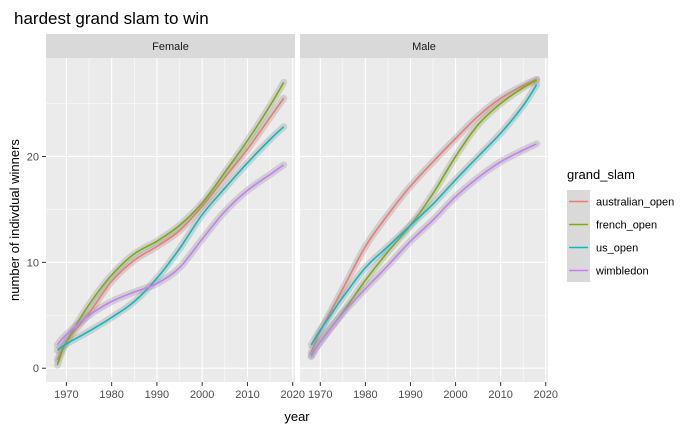  I want to click on series-line-wimbledon, so click(170, 255).